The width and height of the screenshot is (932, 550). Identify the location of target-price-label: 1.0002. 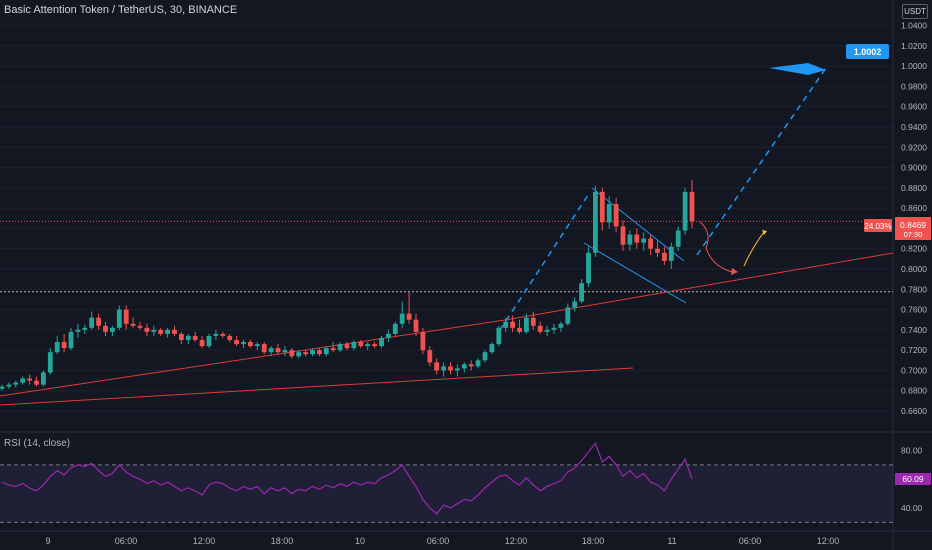
(868, 52).